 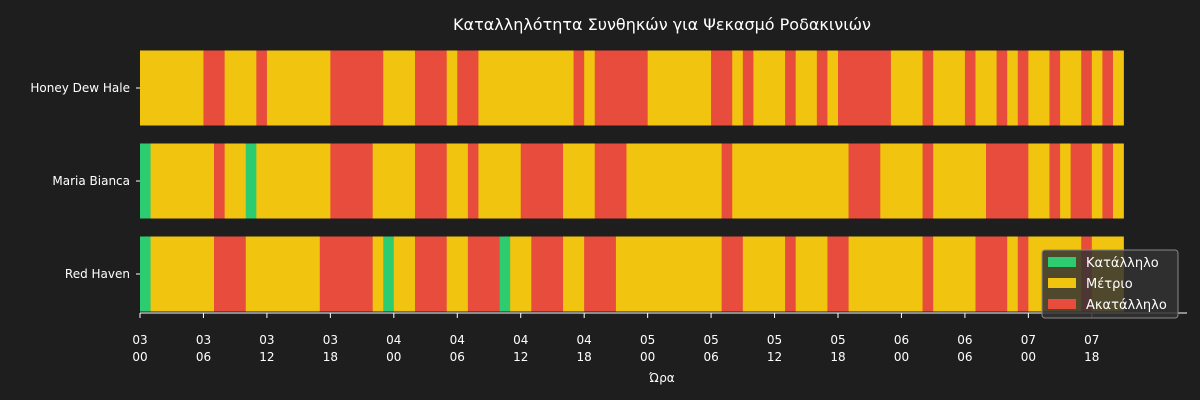 I want to click on y-axis: Honey Dew Hale Maria Bianca Red Haven, so click(x=85, y=181).